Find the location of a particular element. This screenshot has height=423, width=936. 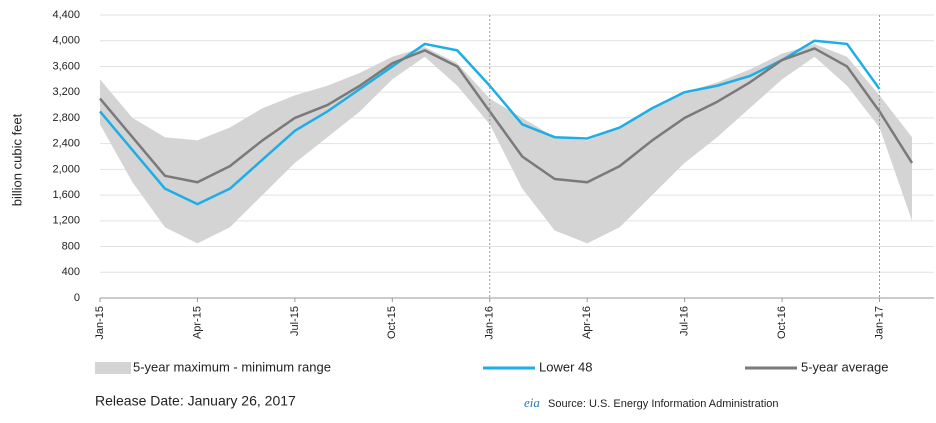

y-tick-label: 4,400 is located at coordinates (66, 15).